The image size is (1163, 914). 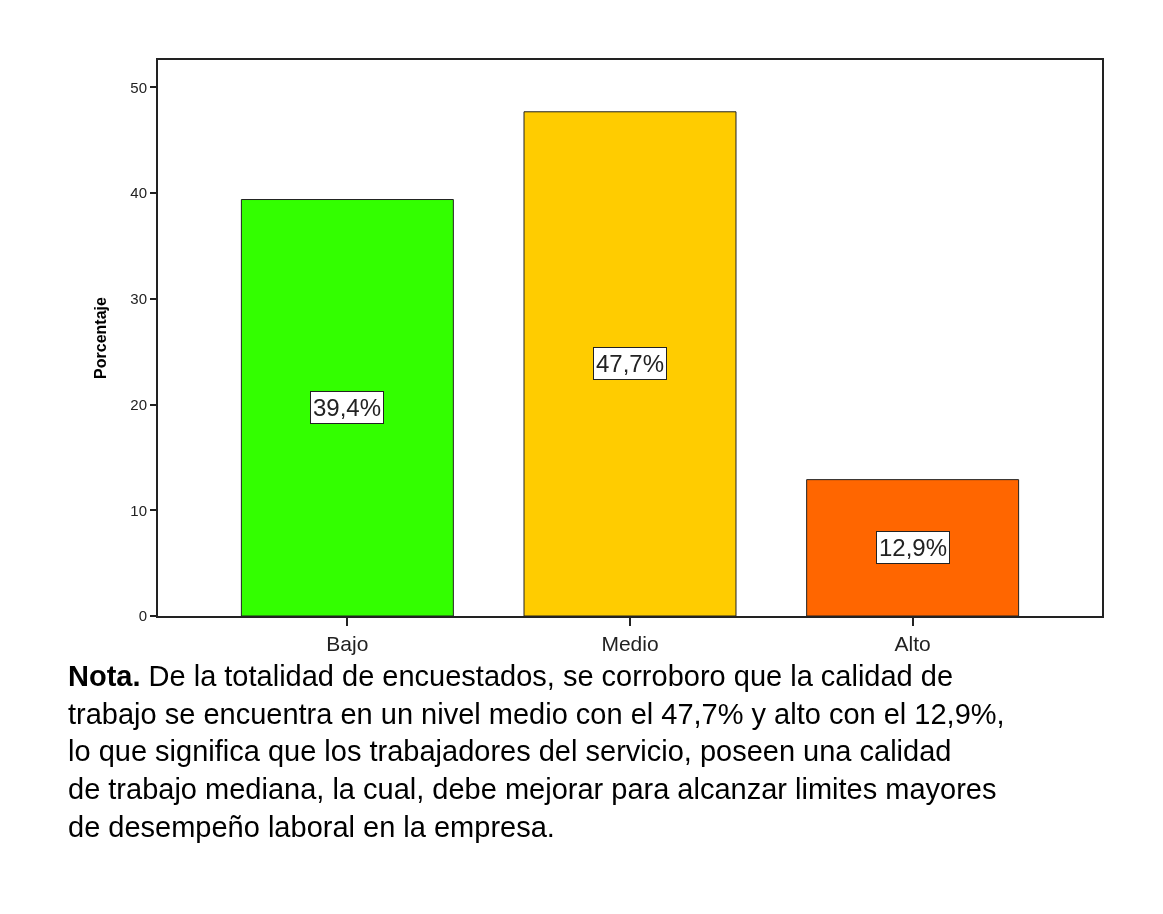 I want to click on x-tick-label: Alto, so click(x=912, y=643).